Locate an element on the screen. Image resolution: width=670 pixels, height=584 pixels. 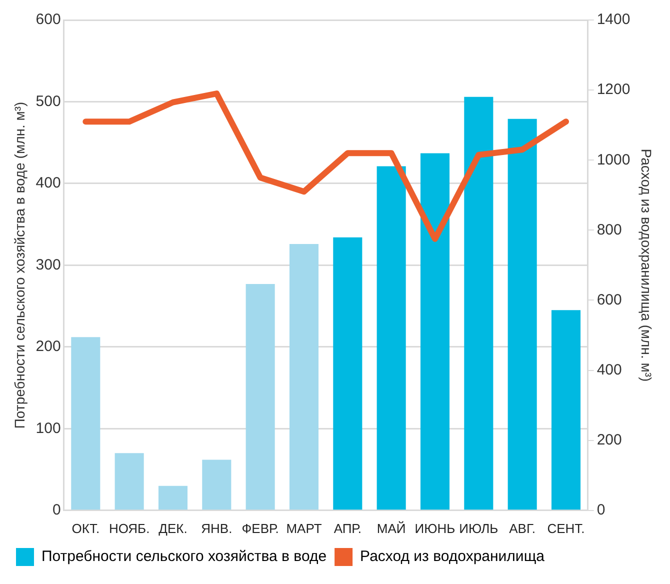
y2-tick-label: 600 is located at coordinates (609, 299).